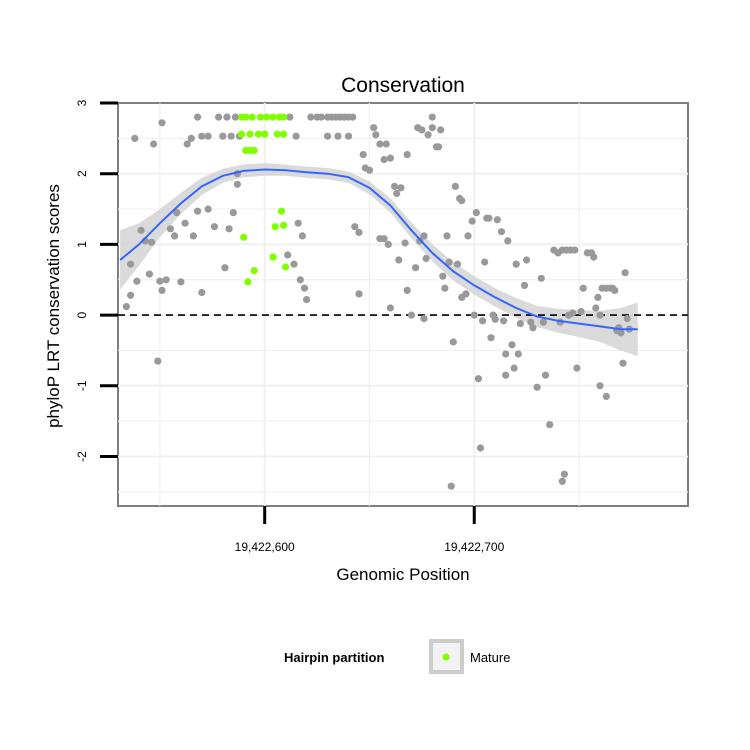 This screenshot has height=750, width=750. Describe the element at coordinates (334, 657) in the screenshot. I see `legend-title: Hairpin partition` at that location.